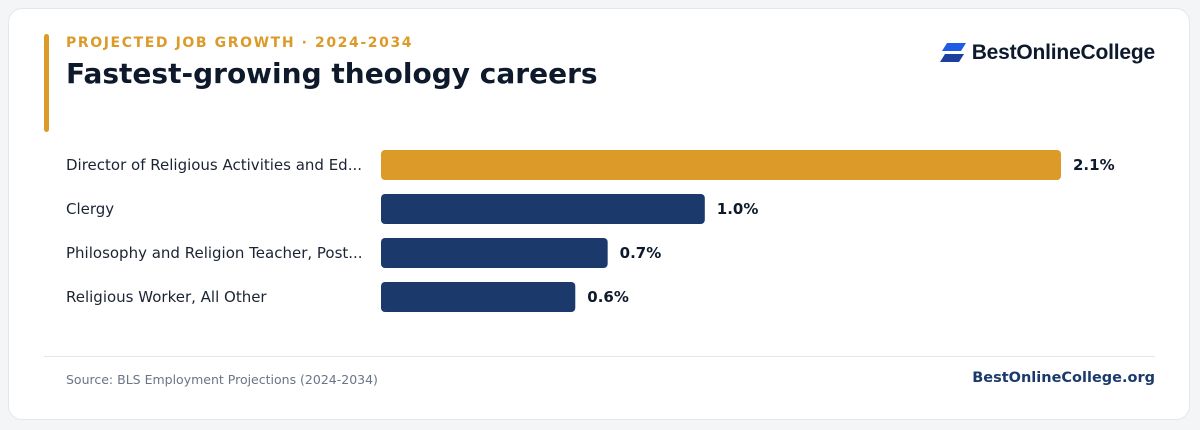 This screenshot has height=430, width=1200. I want to click on value-label: 0.7%, so click(641, 253).